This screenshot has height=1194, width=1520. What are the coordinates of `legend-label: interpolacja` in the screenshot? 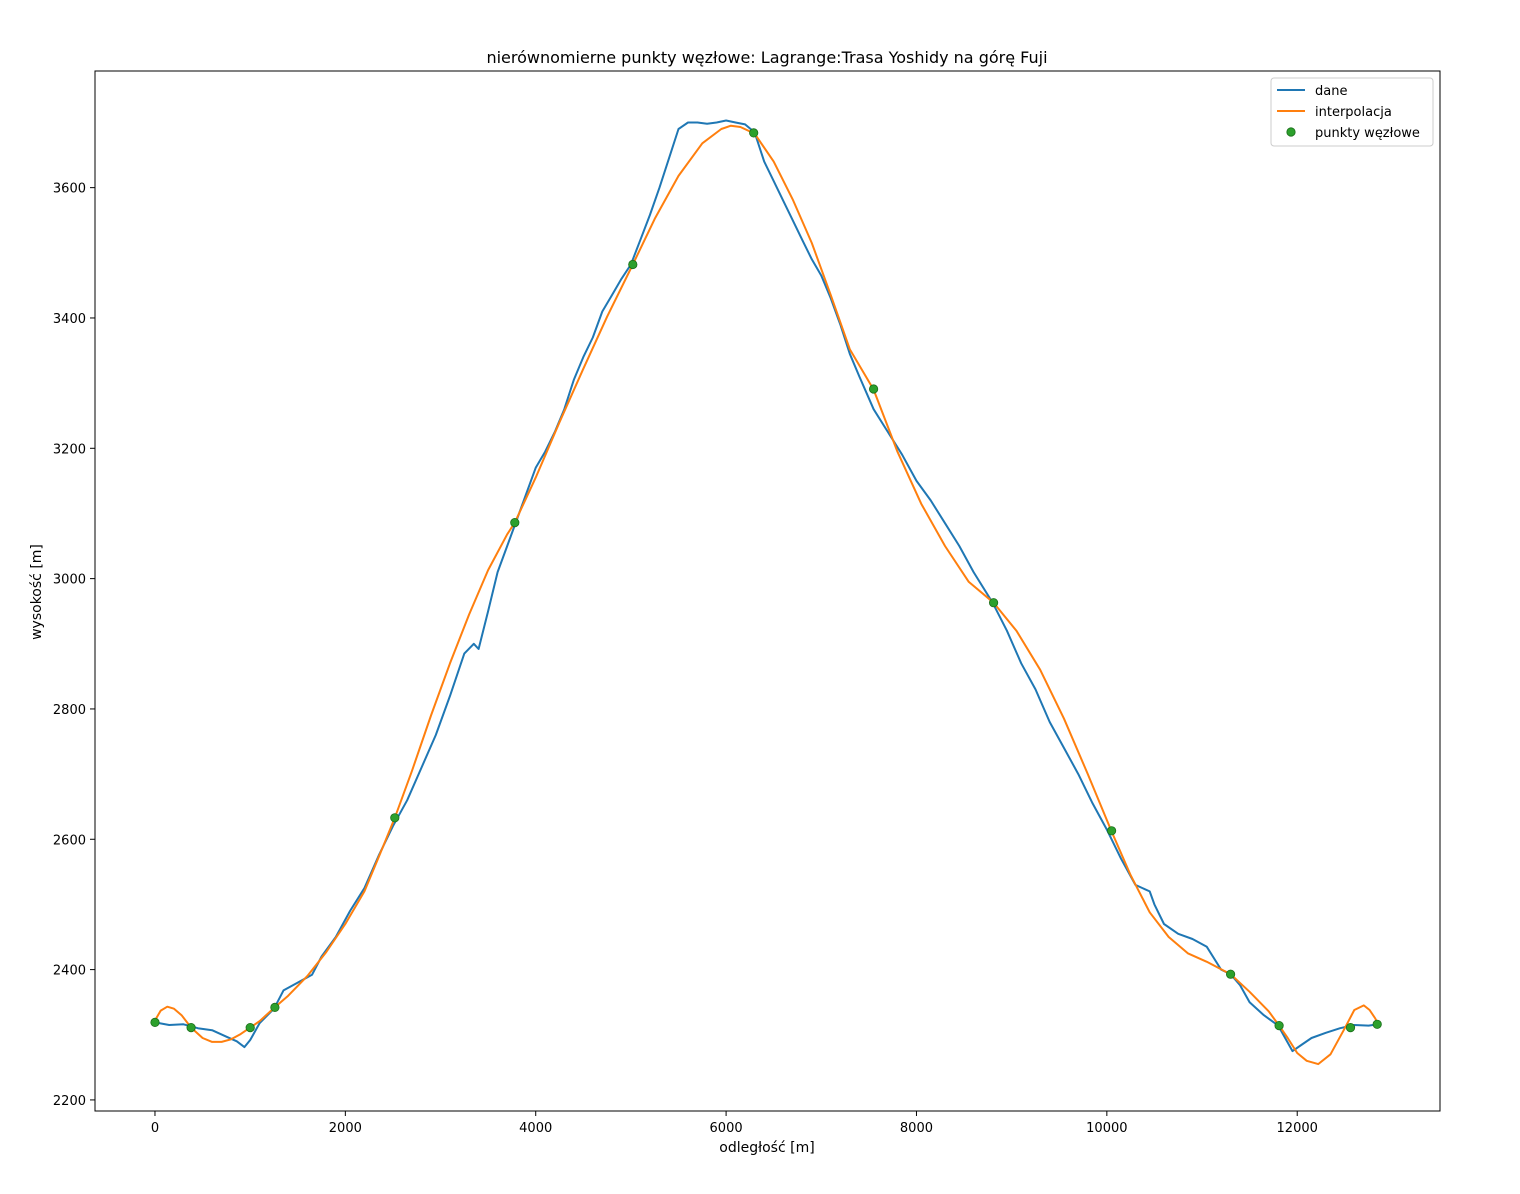 It's located at (1353, 112).